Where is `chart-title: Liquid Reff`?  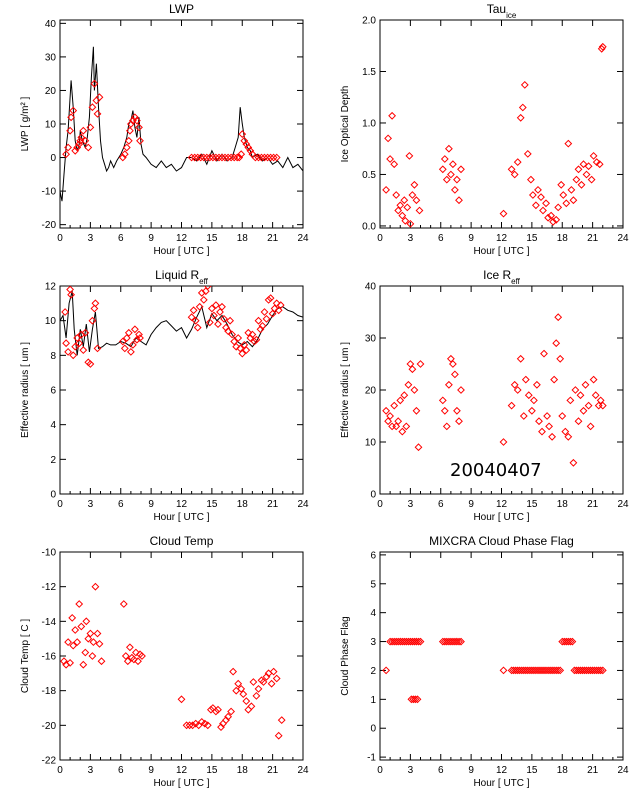 chart-title: Liquid Reff is located at coordinates (182, 277).